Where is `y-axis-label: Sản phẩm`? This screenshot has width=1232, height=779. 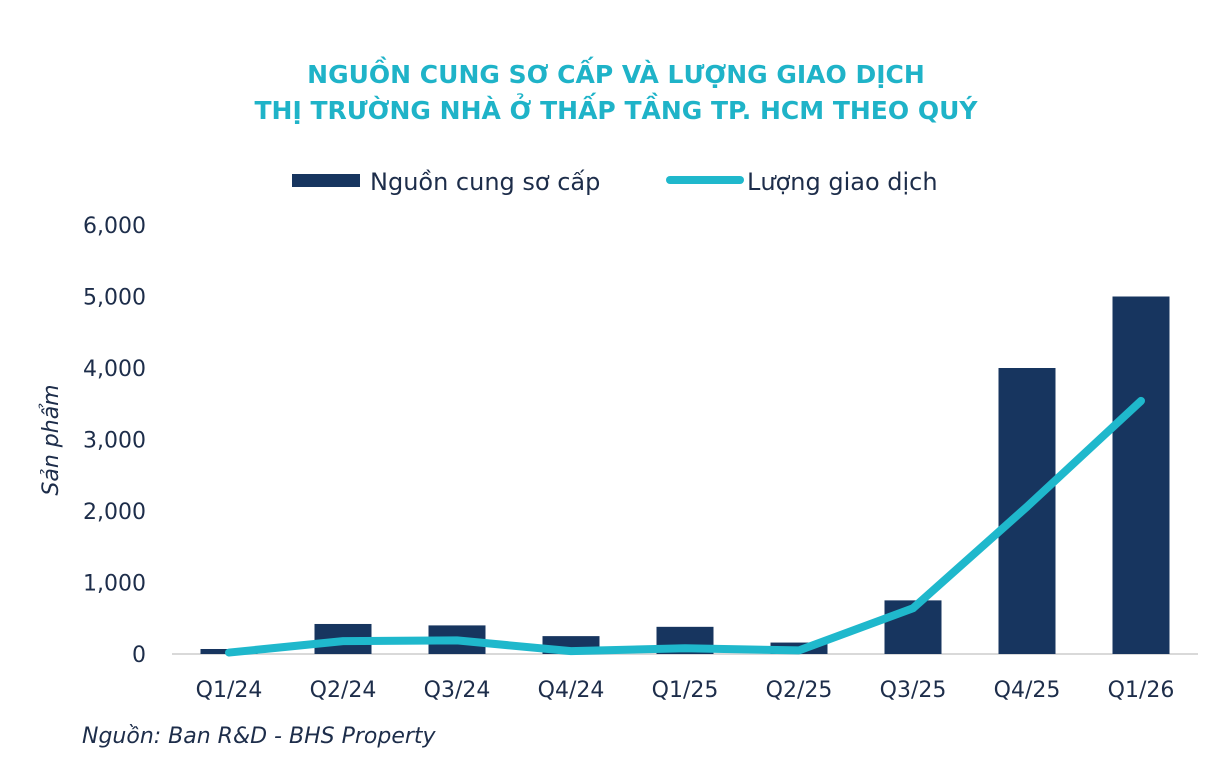 y-axis-label: Sản phẩm is located at coordinates (51, 439).